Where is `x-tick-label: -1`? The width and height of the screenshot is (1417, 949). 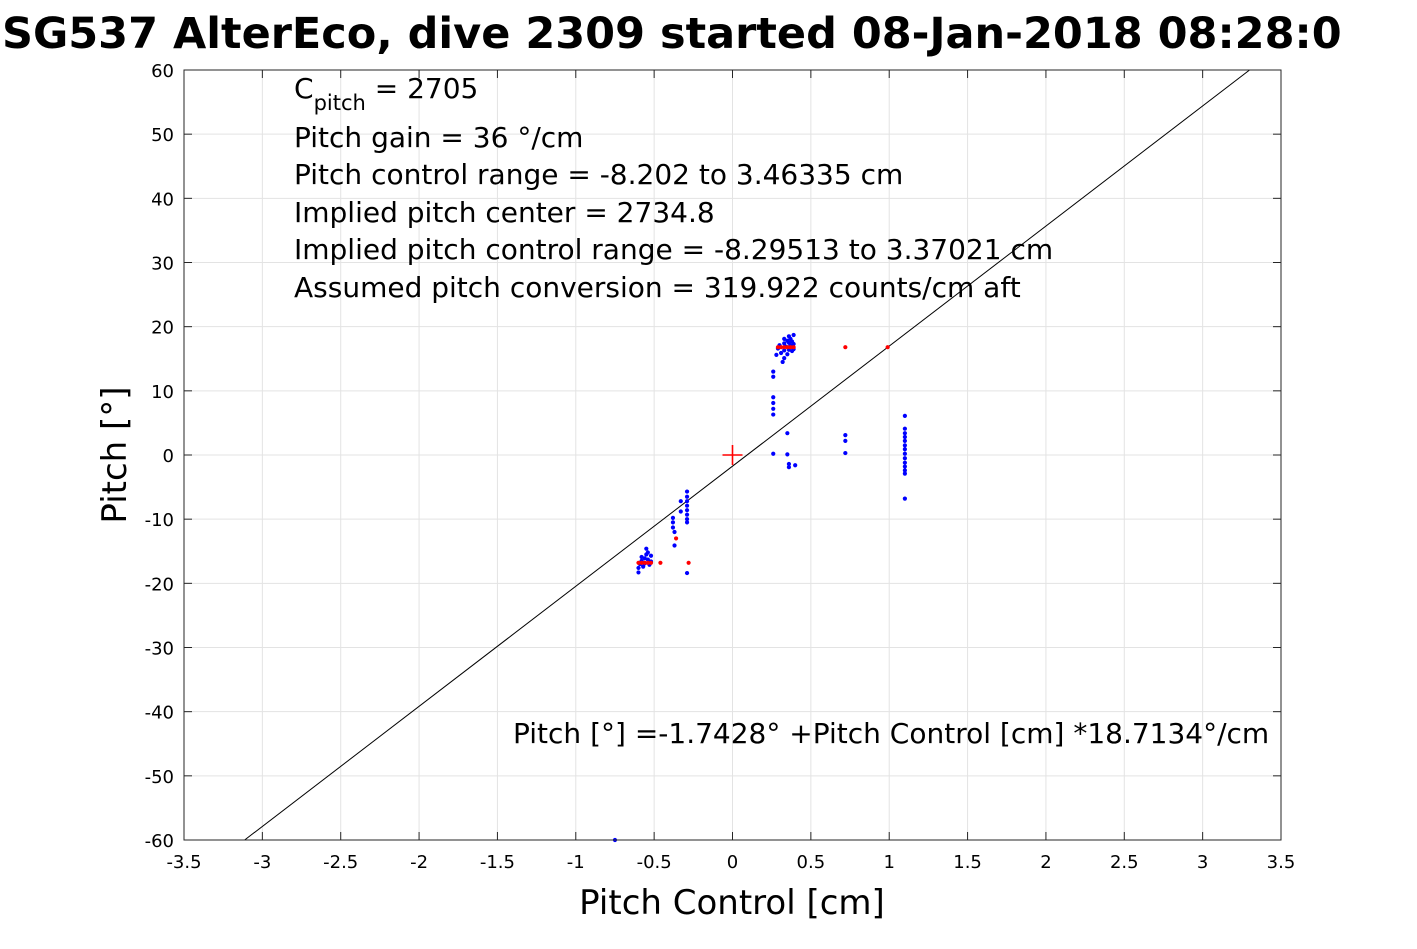
x-tick-label: -1 is located at coordinates (576, 862).